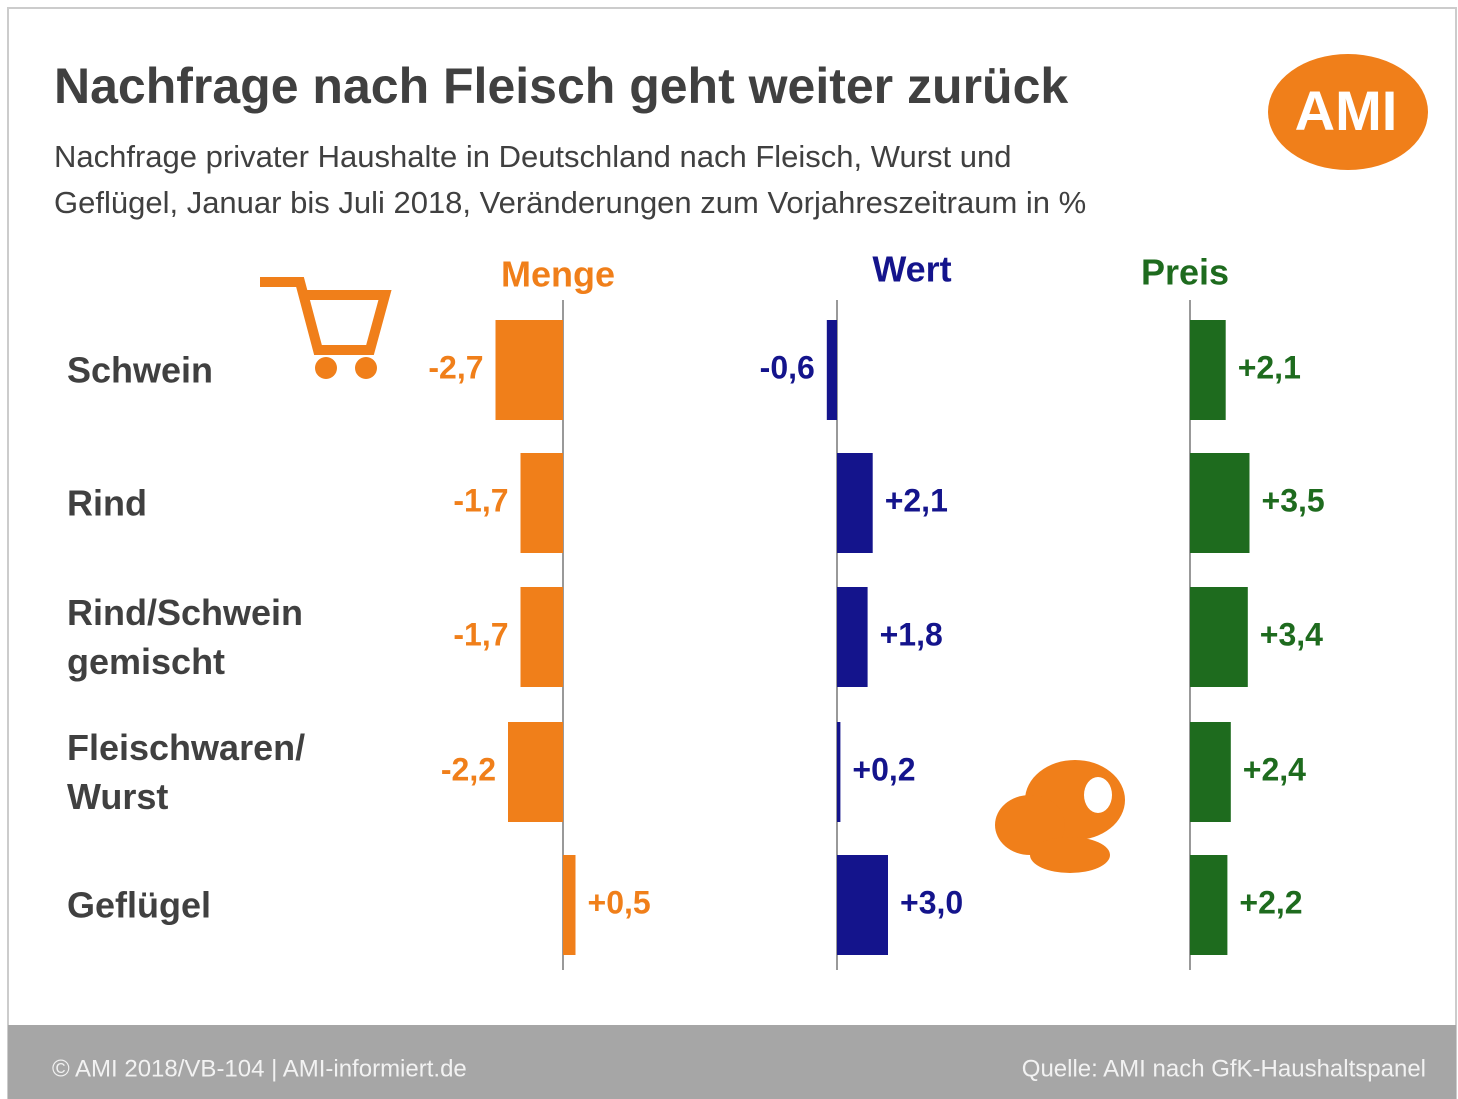 This screenshot has width=1458, height=1099. What do you see at coordinates (455, 367) in the screenshot?
I see `value-label: -2,7` at bounding box center [455, 367].